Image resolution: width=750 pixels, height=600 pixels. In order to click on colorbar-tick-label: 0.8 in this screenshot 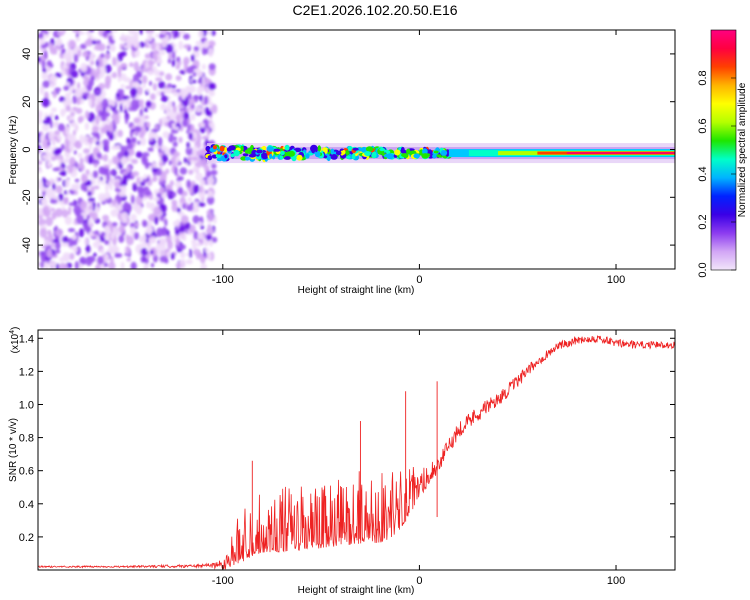, I will do `click(703, 77)`.